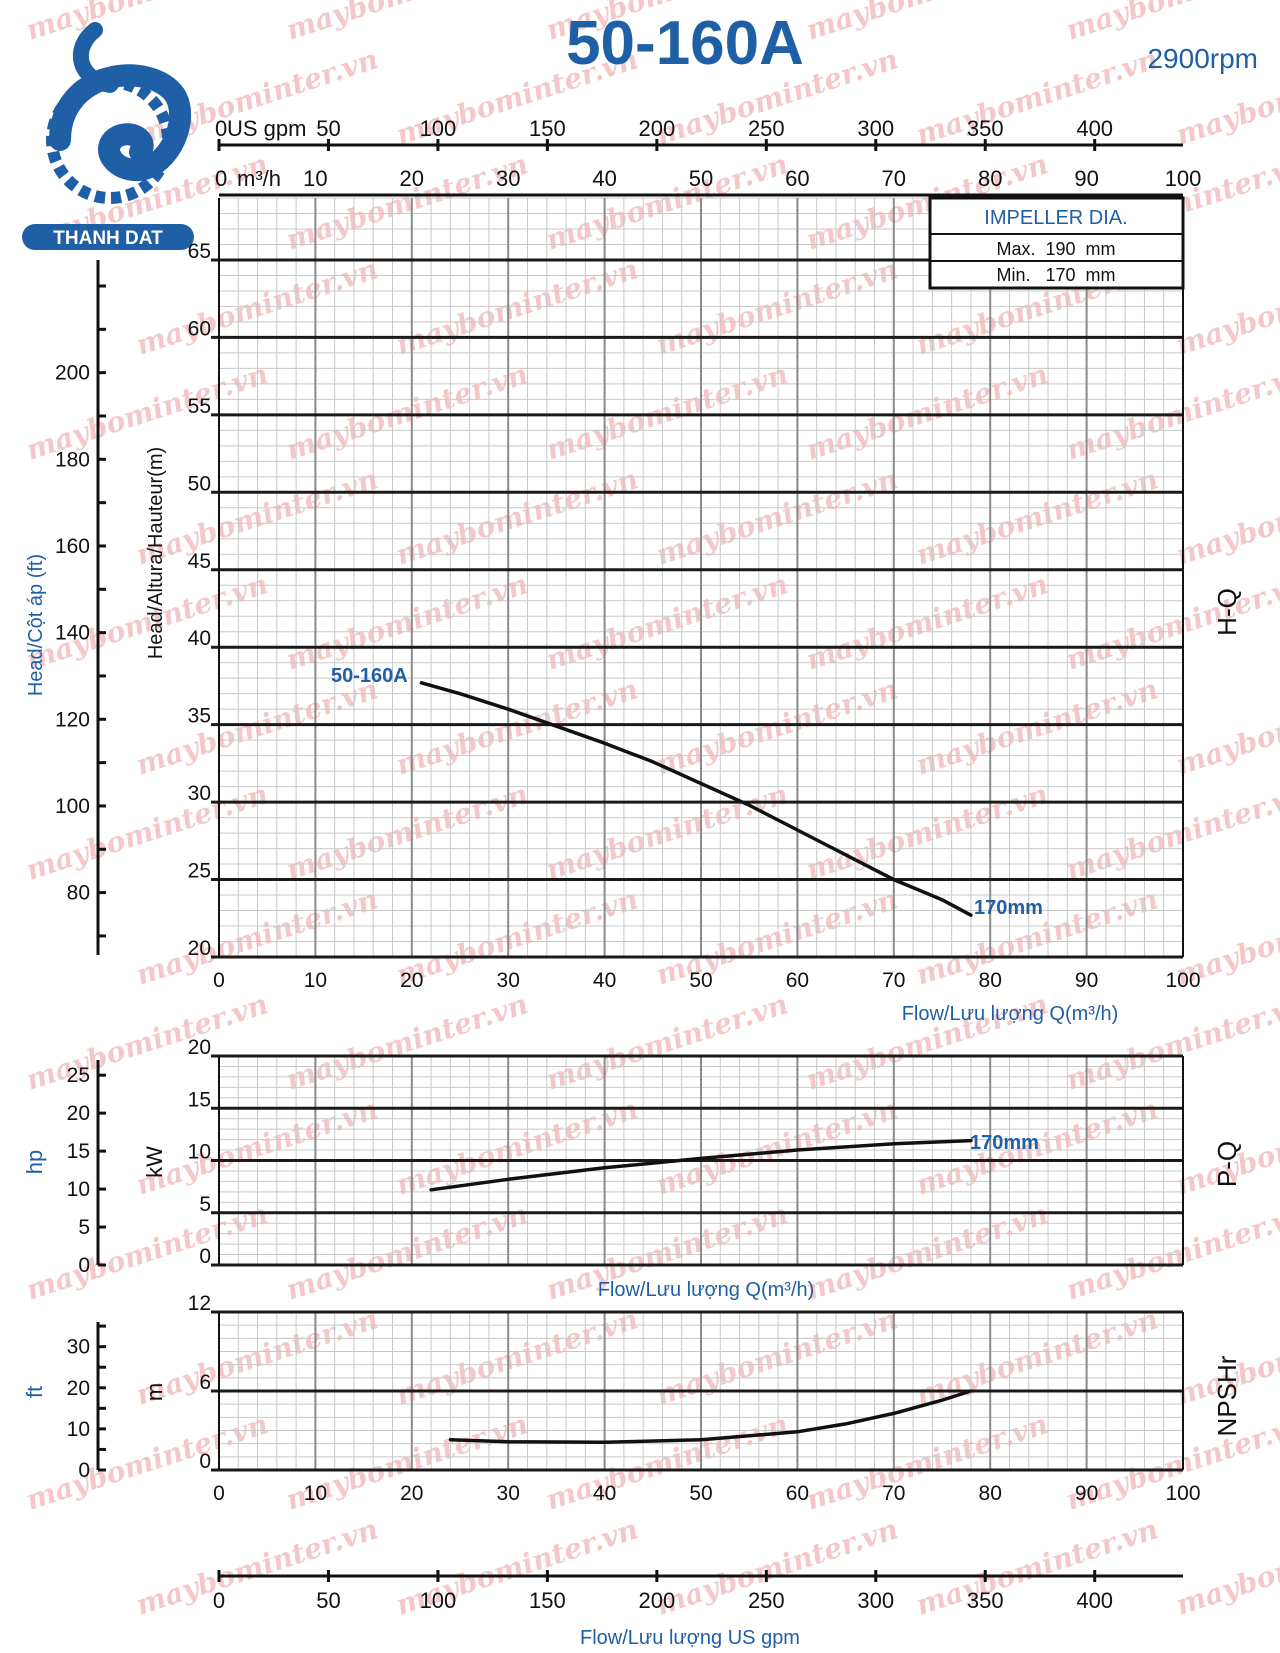  I want to click on top-m3h-tick-label: 30, so click(508, 178).